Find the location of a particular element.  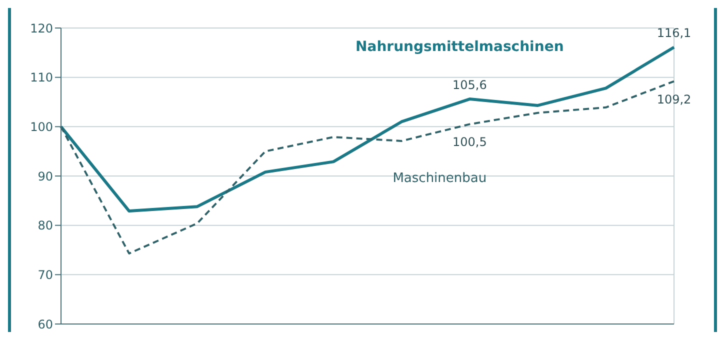

y-tick-label: 110 is located at coordinates (41, 77).